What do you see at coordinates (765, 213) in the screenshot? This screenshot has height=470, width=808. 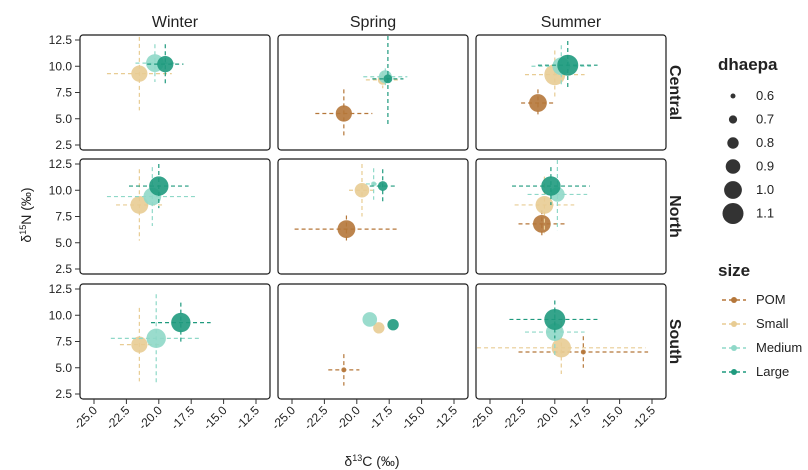 I see `size-legend-label: 1.1` at bounding box center [765, 213].